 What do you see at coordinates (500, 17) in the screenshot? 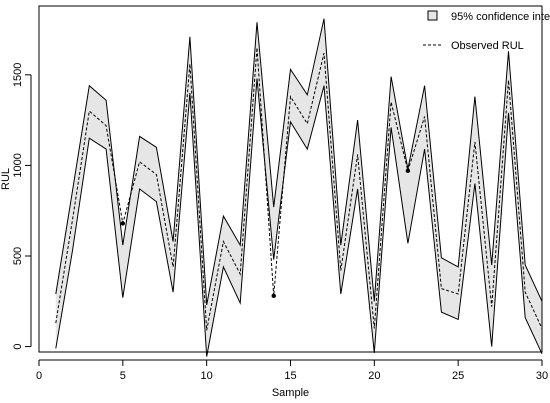
I see `legend-label: 95% confidence interval` at bounding box center [500, 17].